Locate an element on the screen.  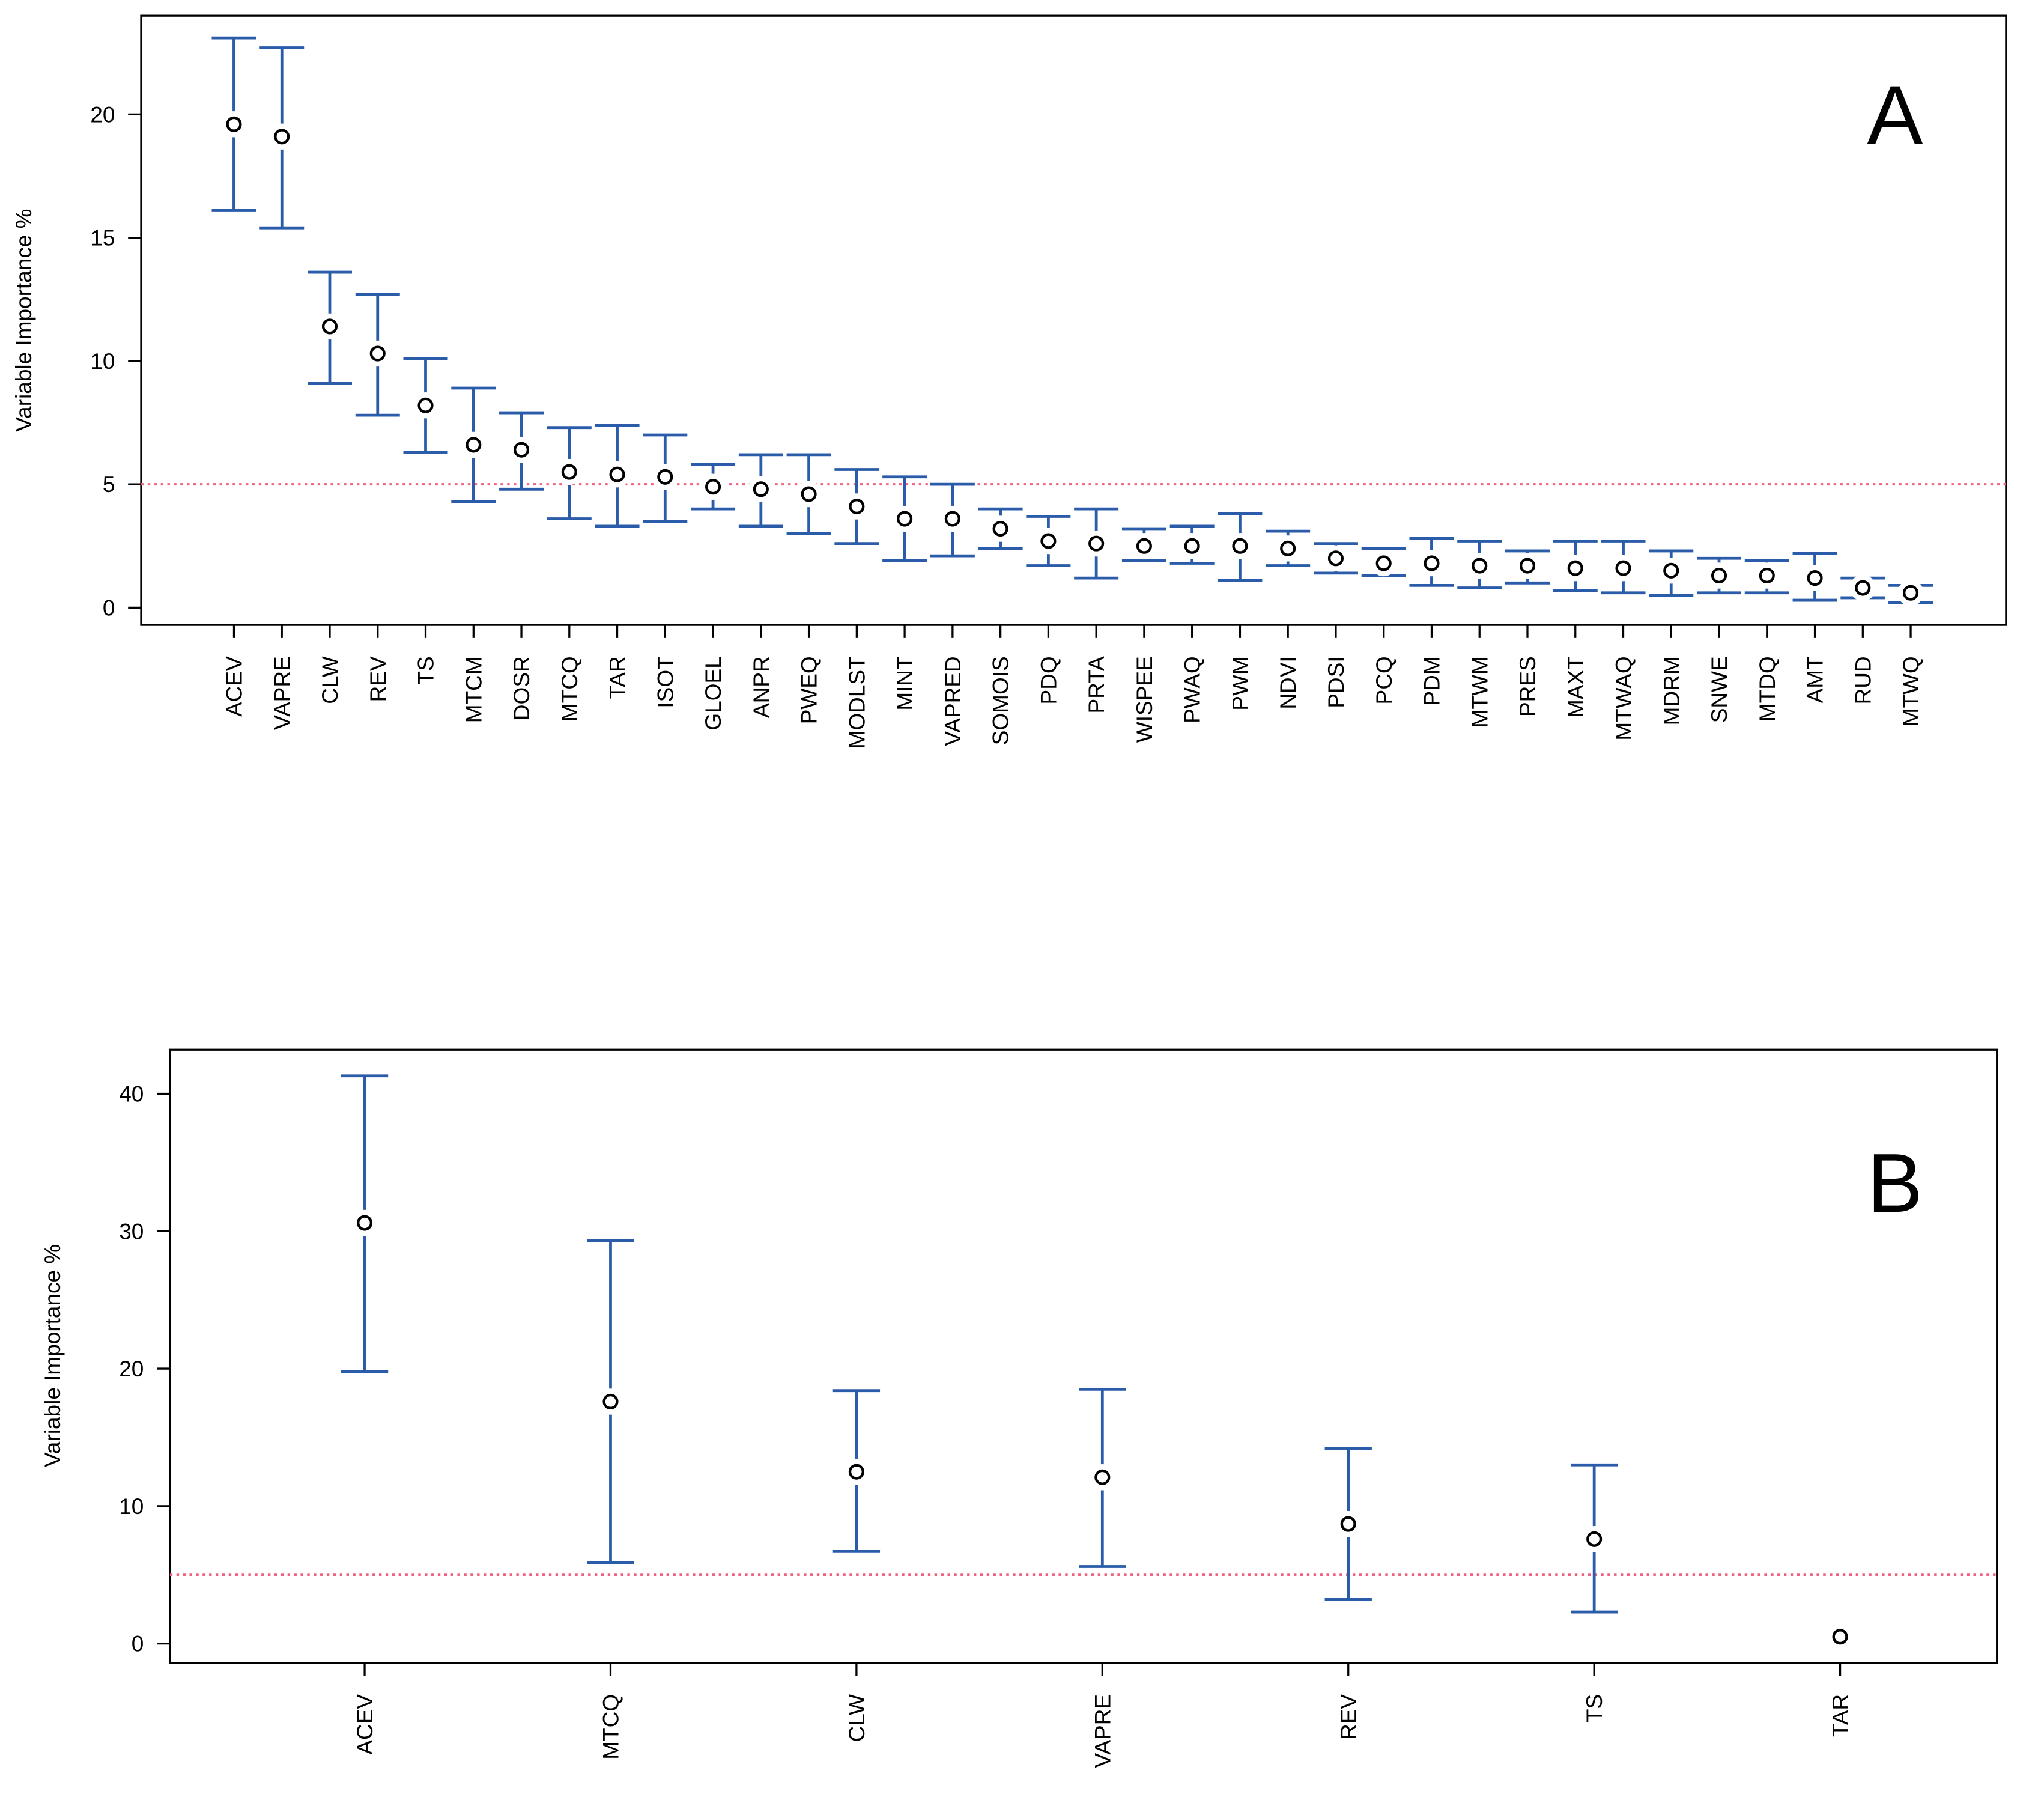
y-tick-label: 15 is located at coordinates (102, 239).